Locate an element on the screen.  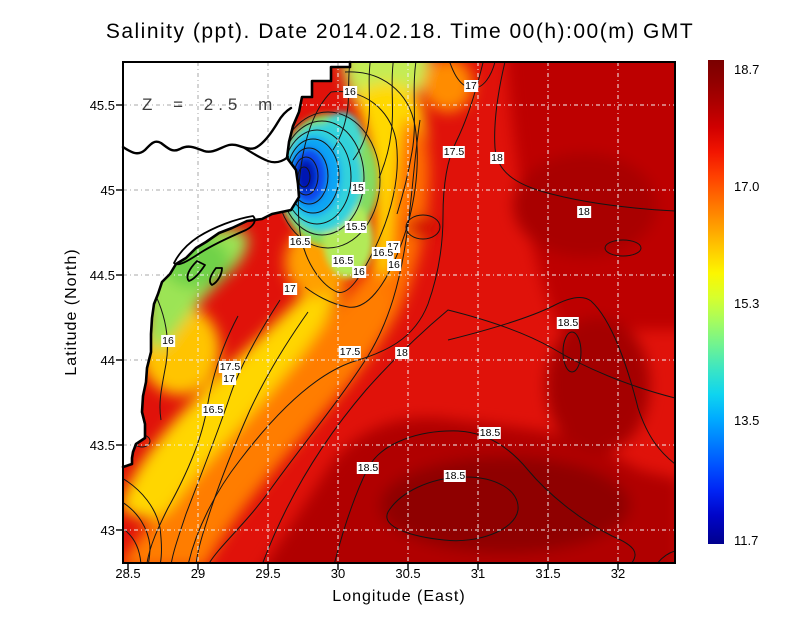
y-axis-title: Latitude (North) is located at coordinates (71, 312).